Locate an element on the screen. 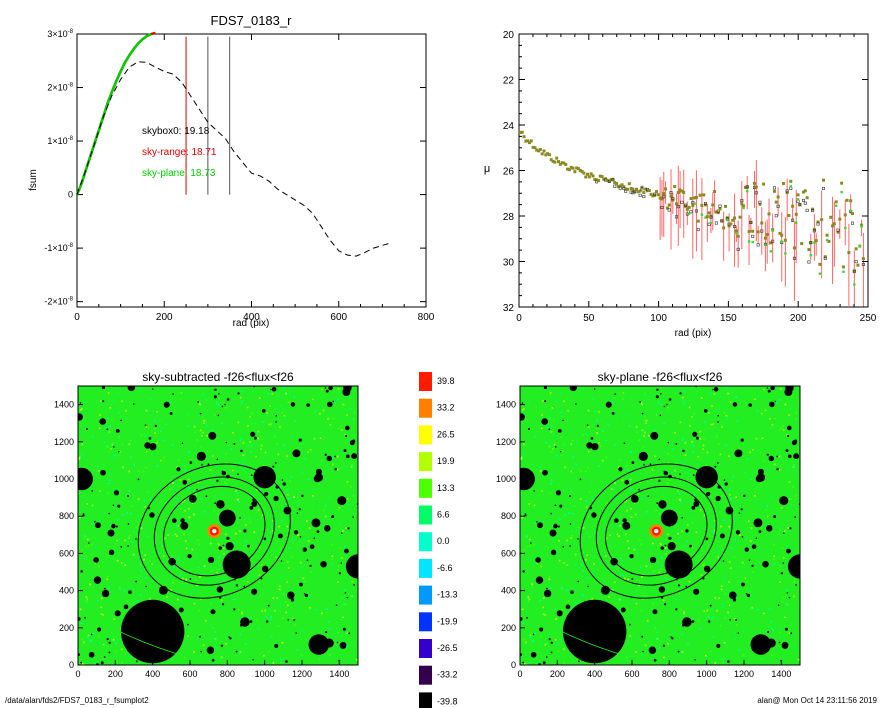 This screenshot has width=885, height=708. x-tick-label: 0 is located at coordinates (519, 318).